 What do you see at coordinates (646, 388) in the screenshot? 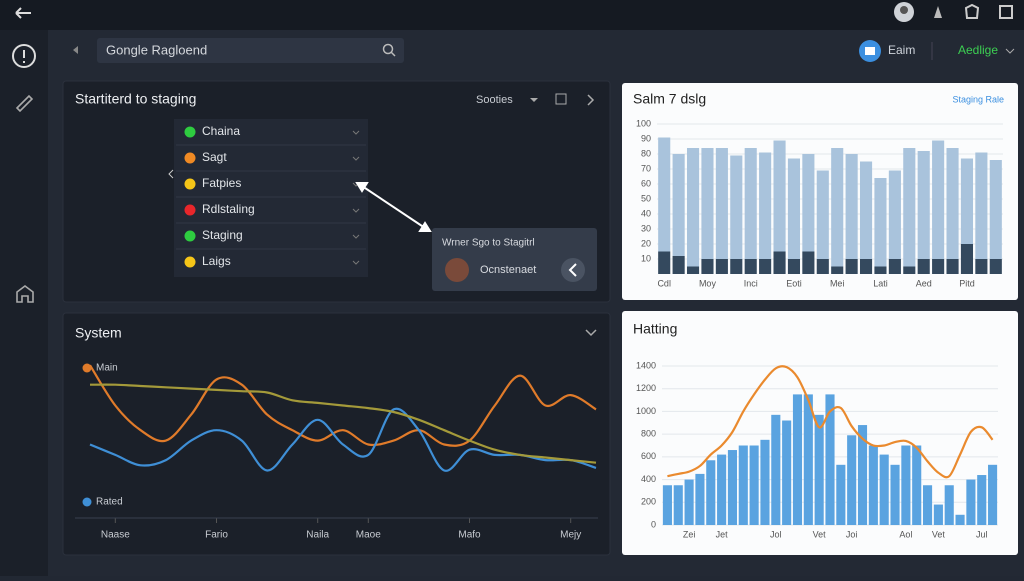
I see `y-tick-label: 1200` at bounding box center [646, 388].